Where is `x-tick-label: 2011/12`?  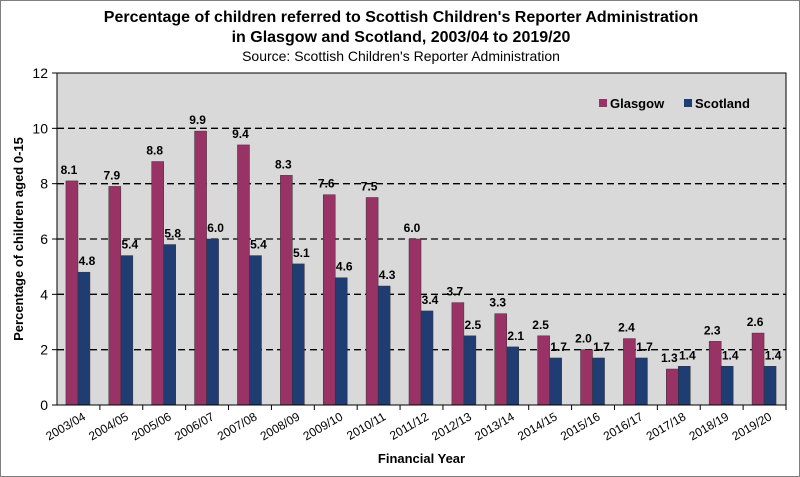 x-tick-label: 2011/12 is located at coordinates (409, 426).